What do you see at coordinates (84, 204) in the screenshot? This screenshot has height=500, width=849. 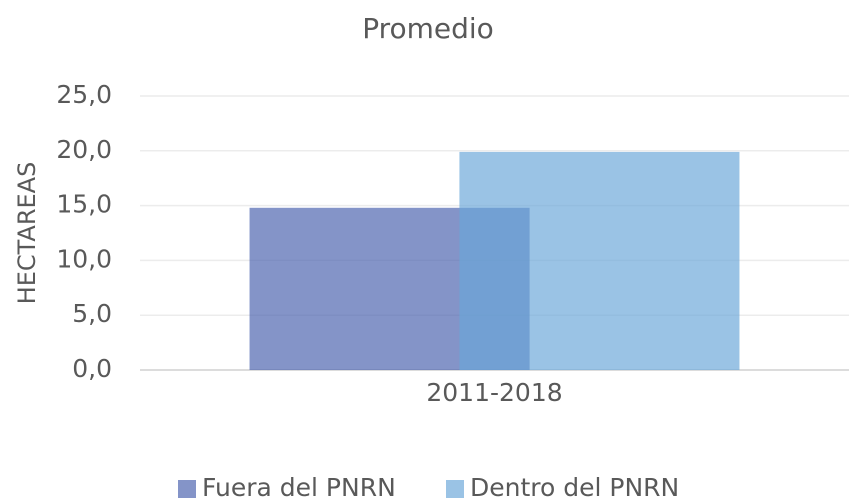 I see `y-tick-label: 15,0` at bounding box center [84, 204].